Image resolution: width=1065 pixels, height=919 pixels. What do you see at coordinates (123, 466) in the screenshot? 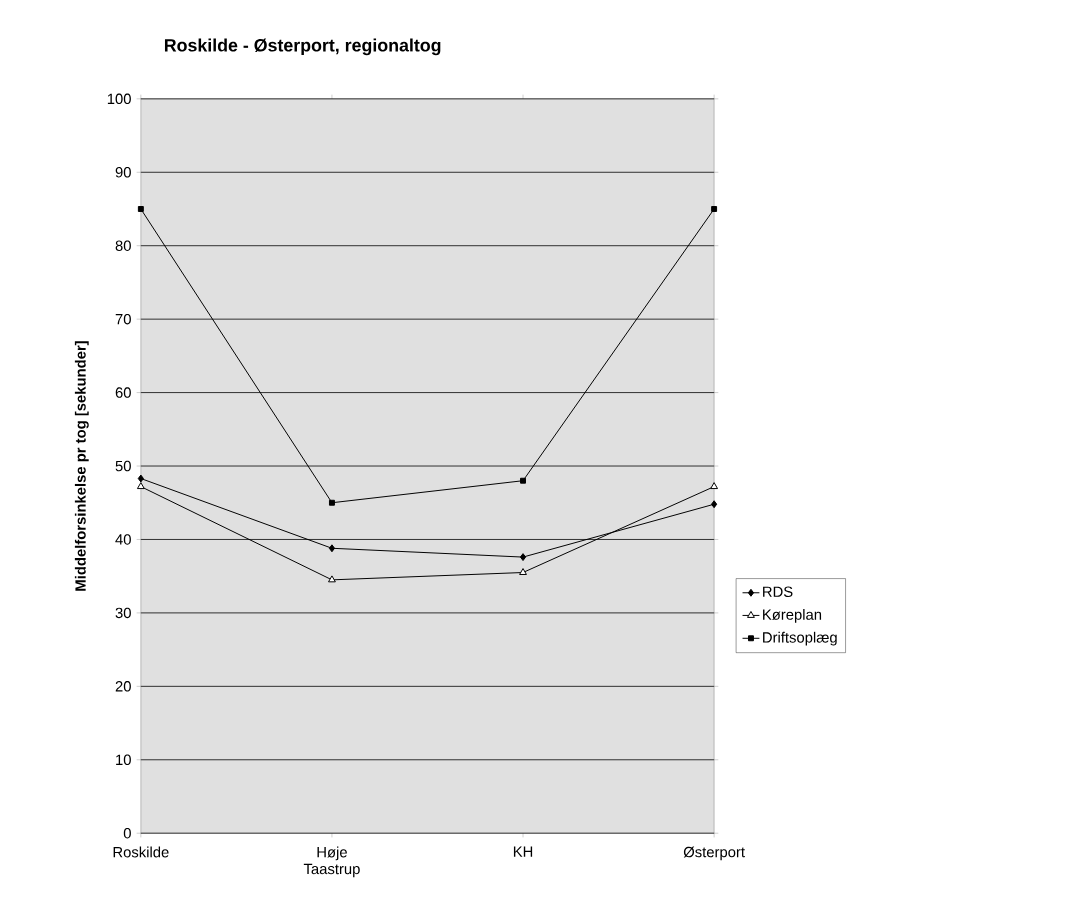
I see `y-tick-label: 50` at bounding box center [123, 466].